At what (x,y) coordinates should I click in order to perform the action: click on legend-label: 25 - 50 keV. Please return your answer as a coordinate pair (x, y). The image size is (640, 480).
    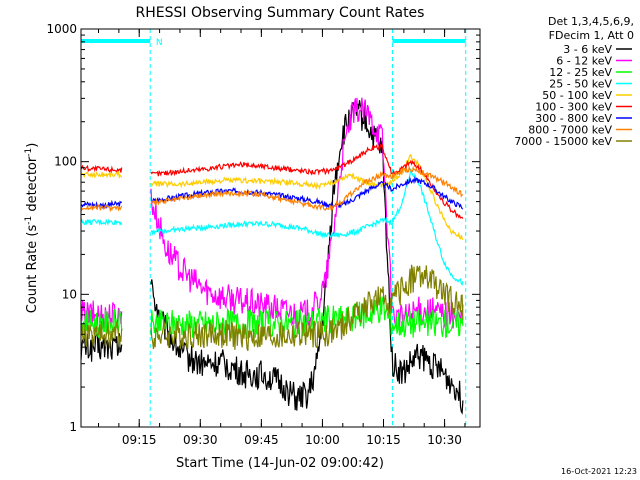
    Looking at the image, I should click on (580, 84).